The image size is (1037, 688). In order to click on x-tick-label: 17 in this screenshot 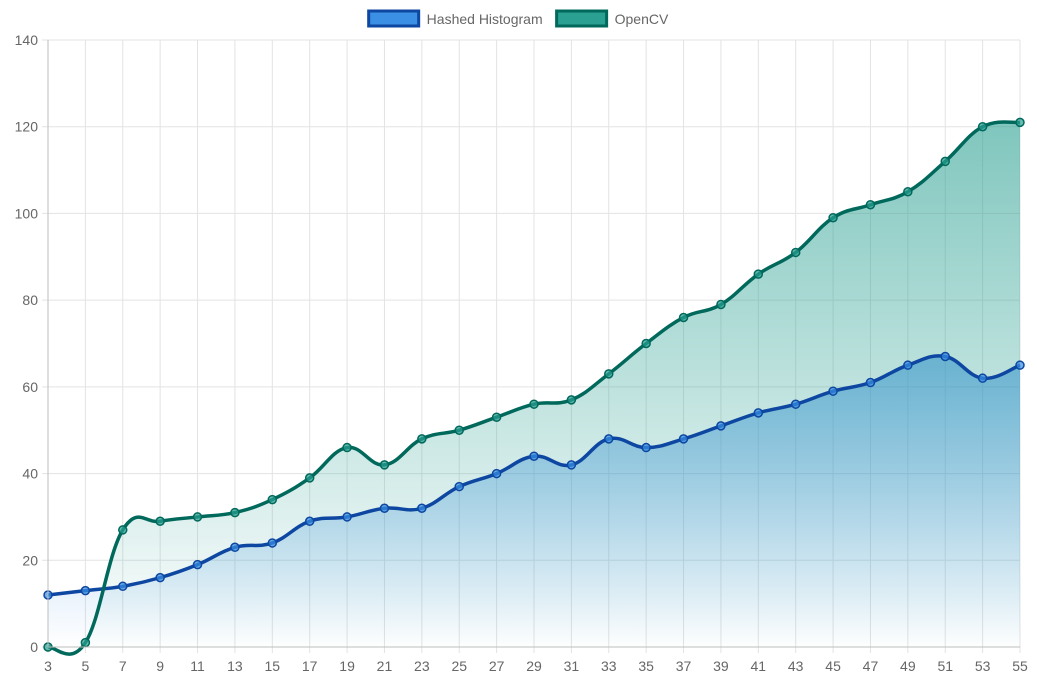, I will do `click(310, 666)`.